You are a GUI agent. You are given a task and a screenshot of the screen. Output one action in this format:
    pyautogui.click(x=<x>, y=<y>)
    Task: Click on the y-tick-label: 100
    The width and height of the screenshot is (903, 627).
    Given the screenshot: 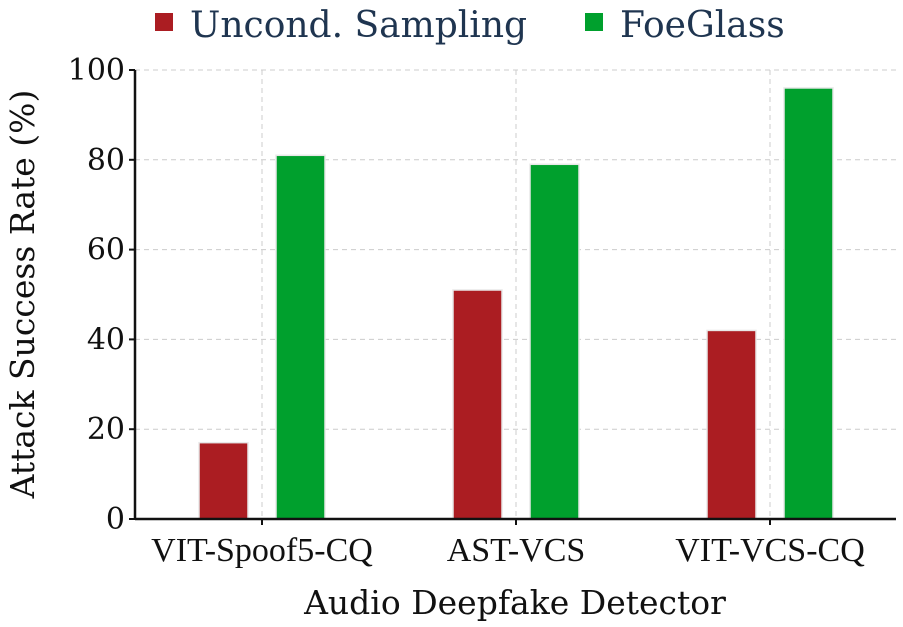 What is the action you would take?
    pyautogui.click(x=96, y=70)
    